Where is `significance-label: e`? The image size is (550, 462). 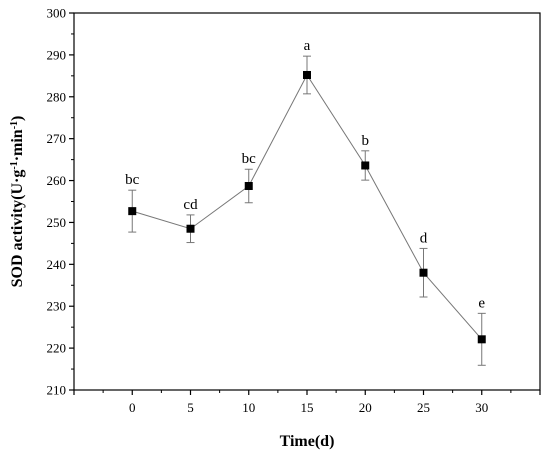 significance-label: e is located at coordinates (481, 303).